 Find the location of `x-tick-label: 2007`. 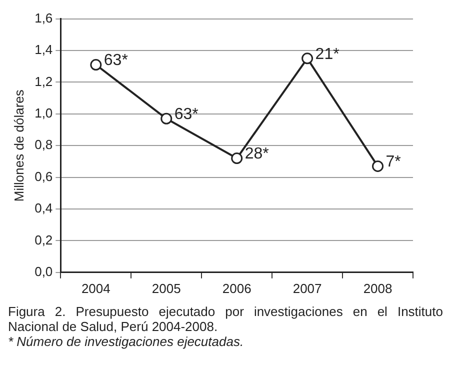

x-tick-label: 2007 is located at coordinates (307, 288).